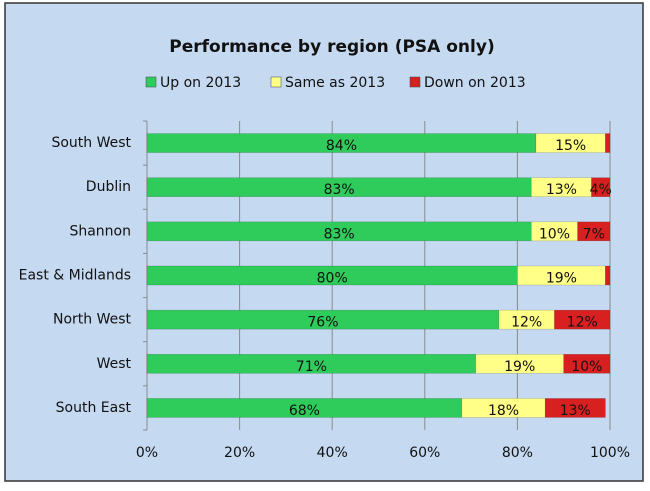  What do you see at coordinates (475, 83) in the screenshot?
I see `legend-label: Down on 2013` at bounding box center [475, 83].